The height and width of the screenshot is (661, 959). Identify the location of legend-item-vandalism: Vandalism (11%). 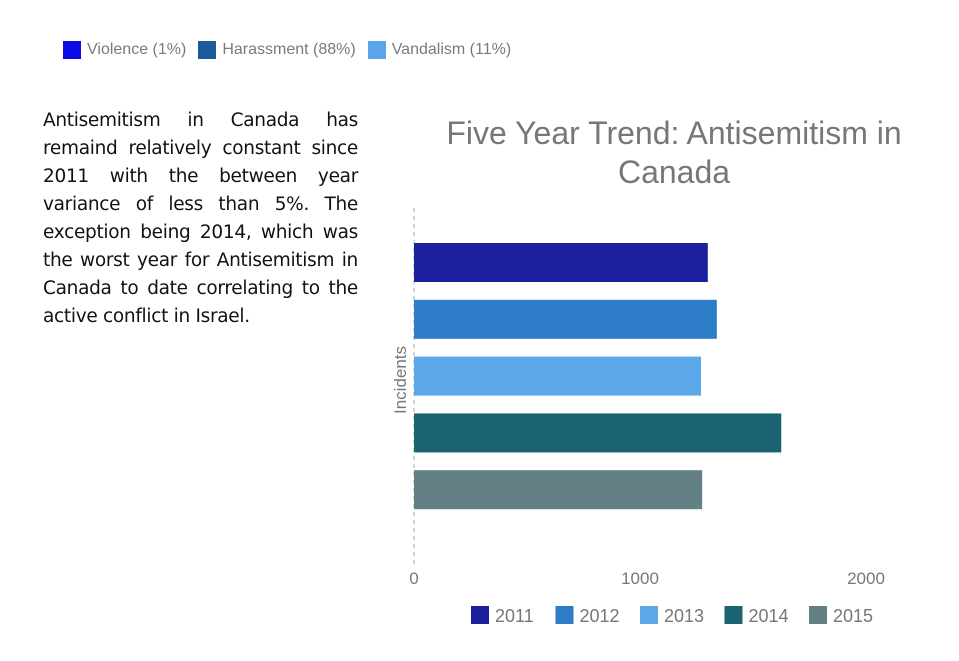
(439, 50).